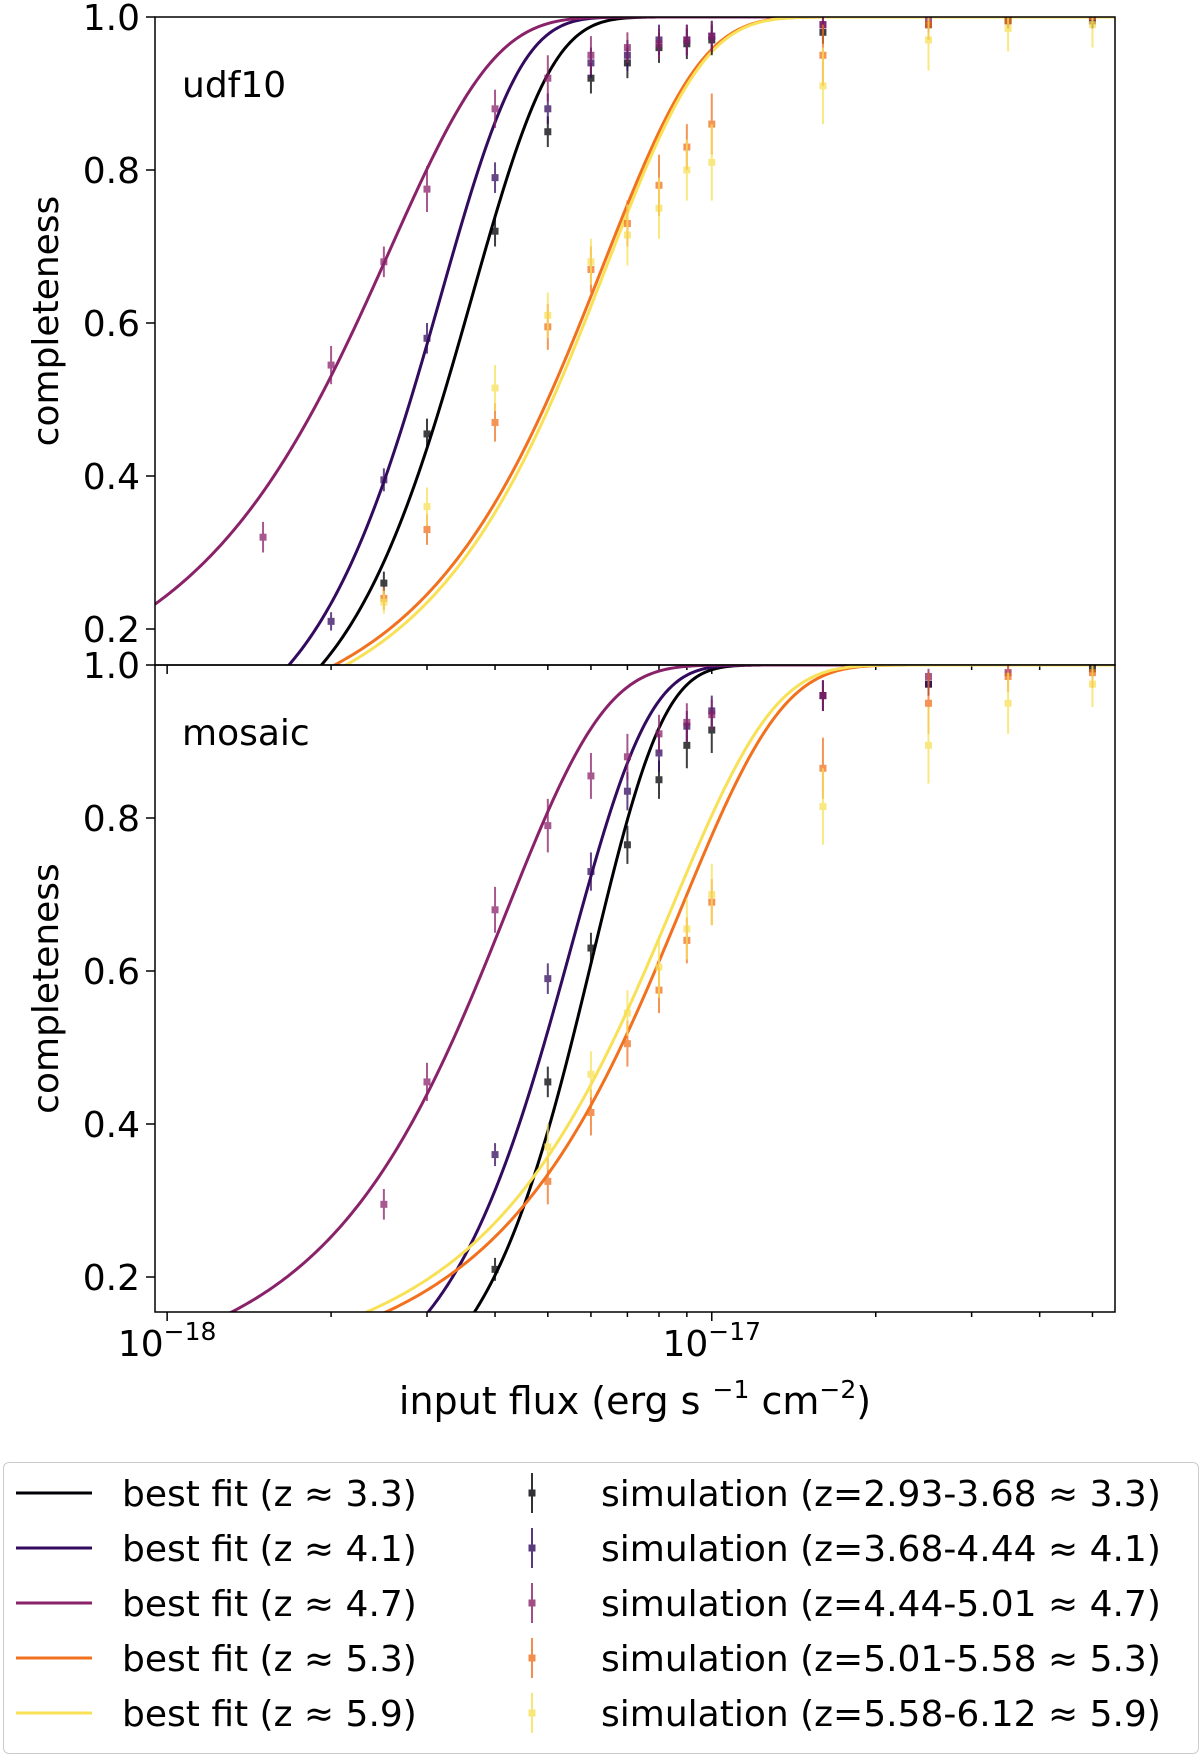 This screenshot has width=1200, height=1763. What do you see at coordinates (881, 1604) in the screenshot?
I see `legend-simulation-label: simulation (z=4.44-5.01 ≈ 4.7)` at bounding box center [881, 1604].